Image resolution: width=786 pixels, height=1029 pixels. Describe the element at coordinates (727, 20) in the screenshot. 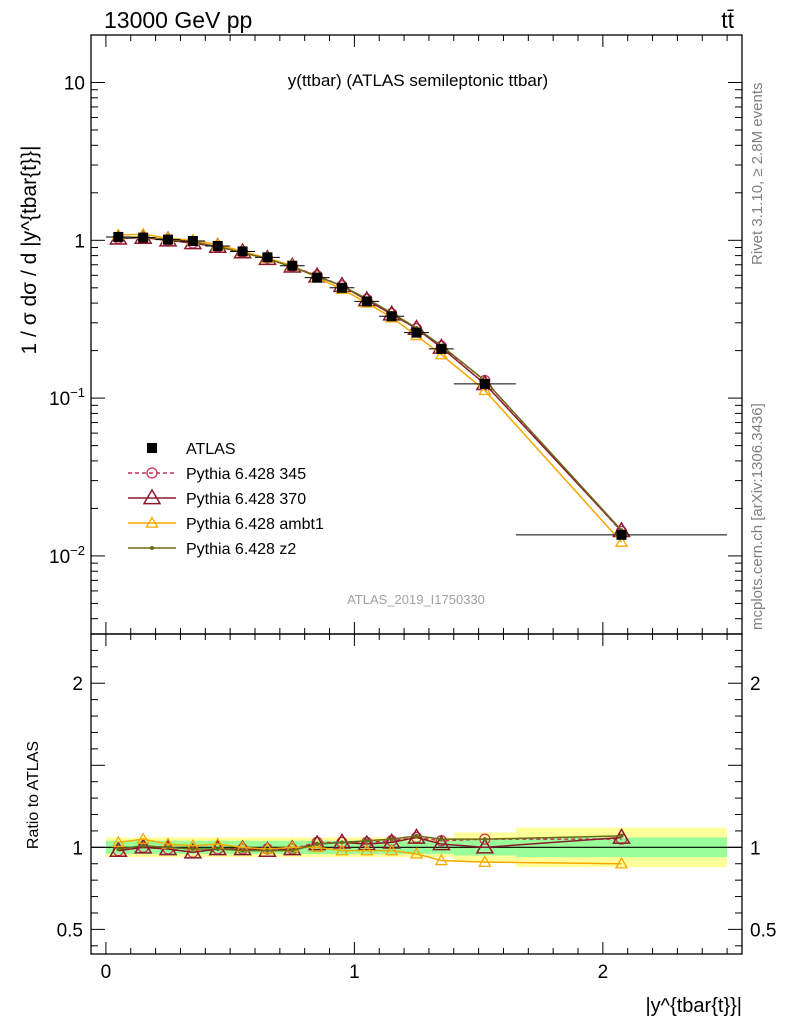

I see `process-label: tt̄` at that location.